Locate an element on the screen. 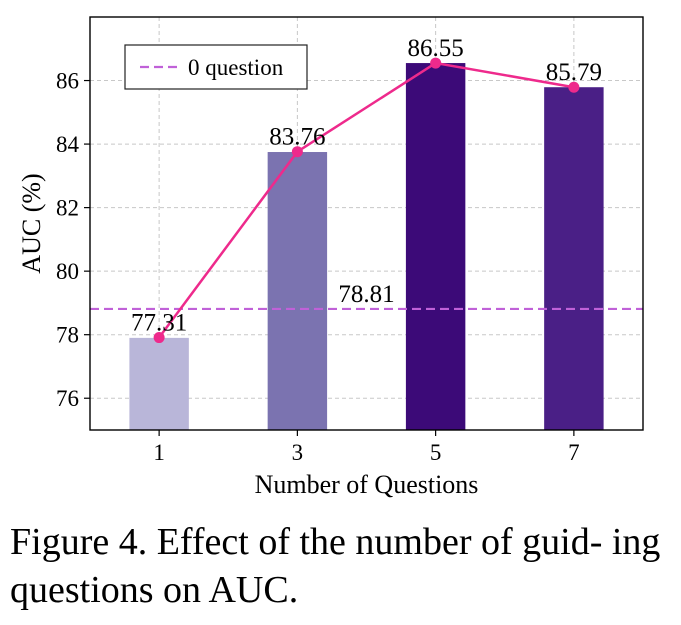 Image resolution: width=681 pixels, height=625 pixels. y-tick-label: 84 is located at coordinates (68, 144).